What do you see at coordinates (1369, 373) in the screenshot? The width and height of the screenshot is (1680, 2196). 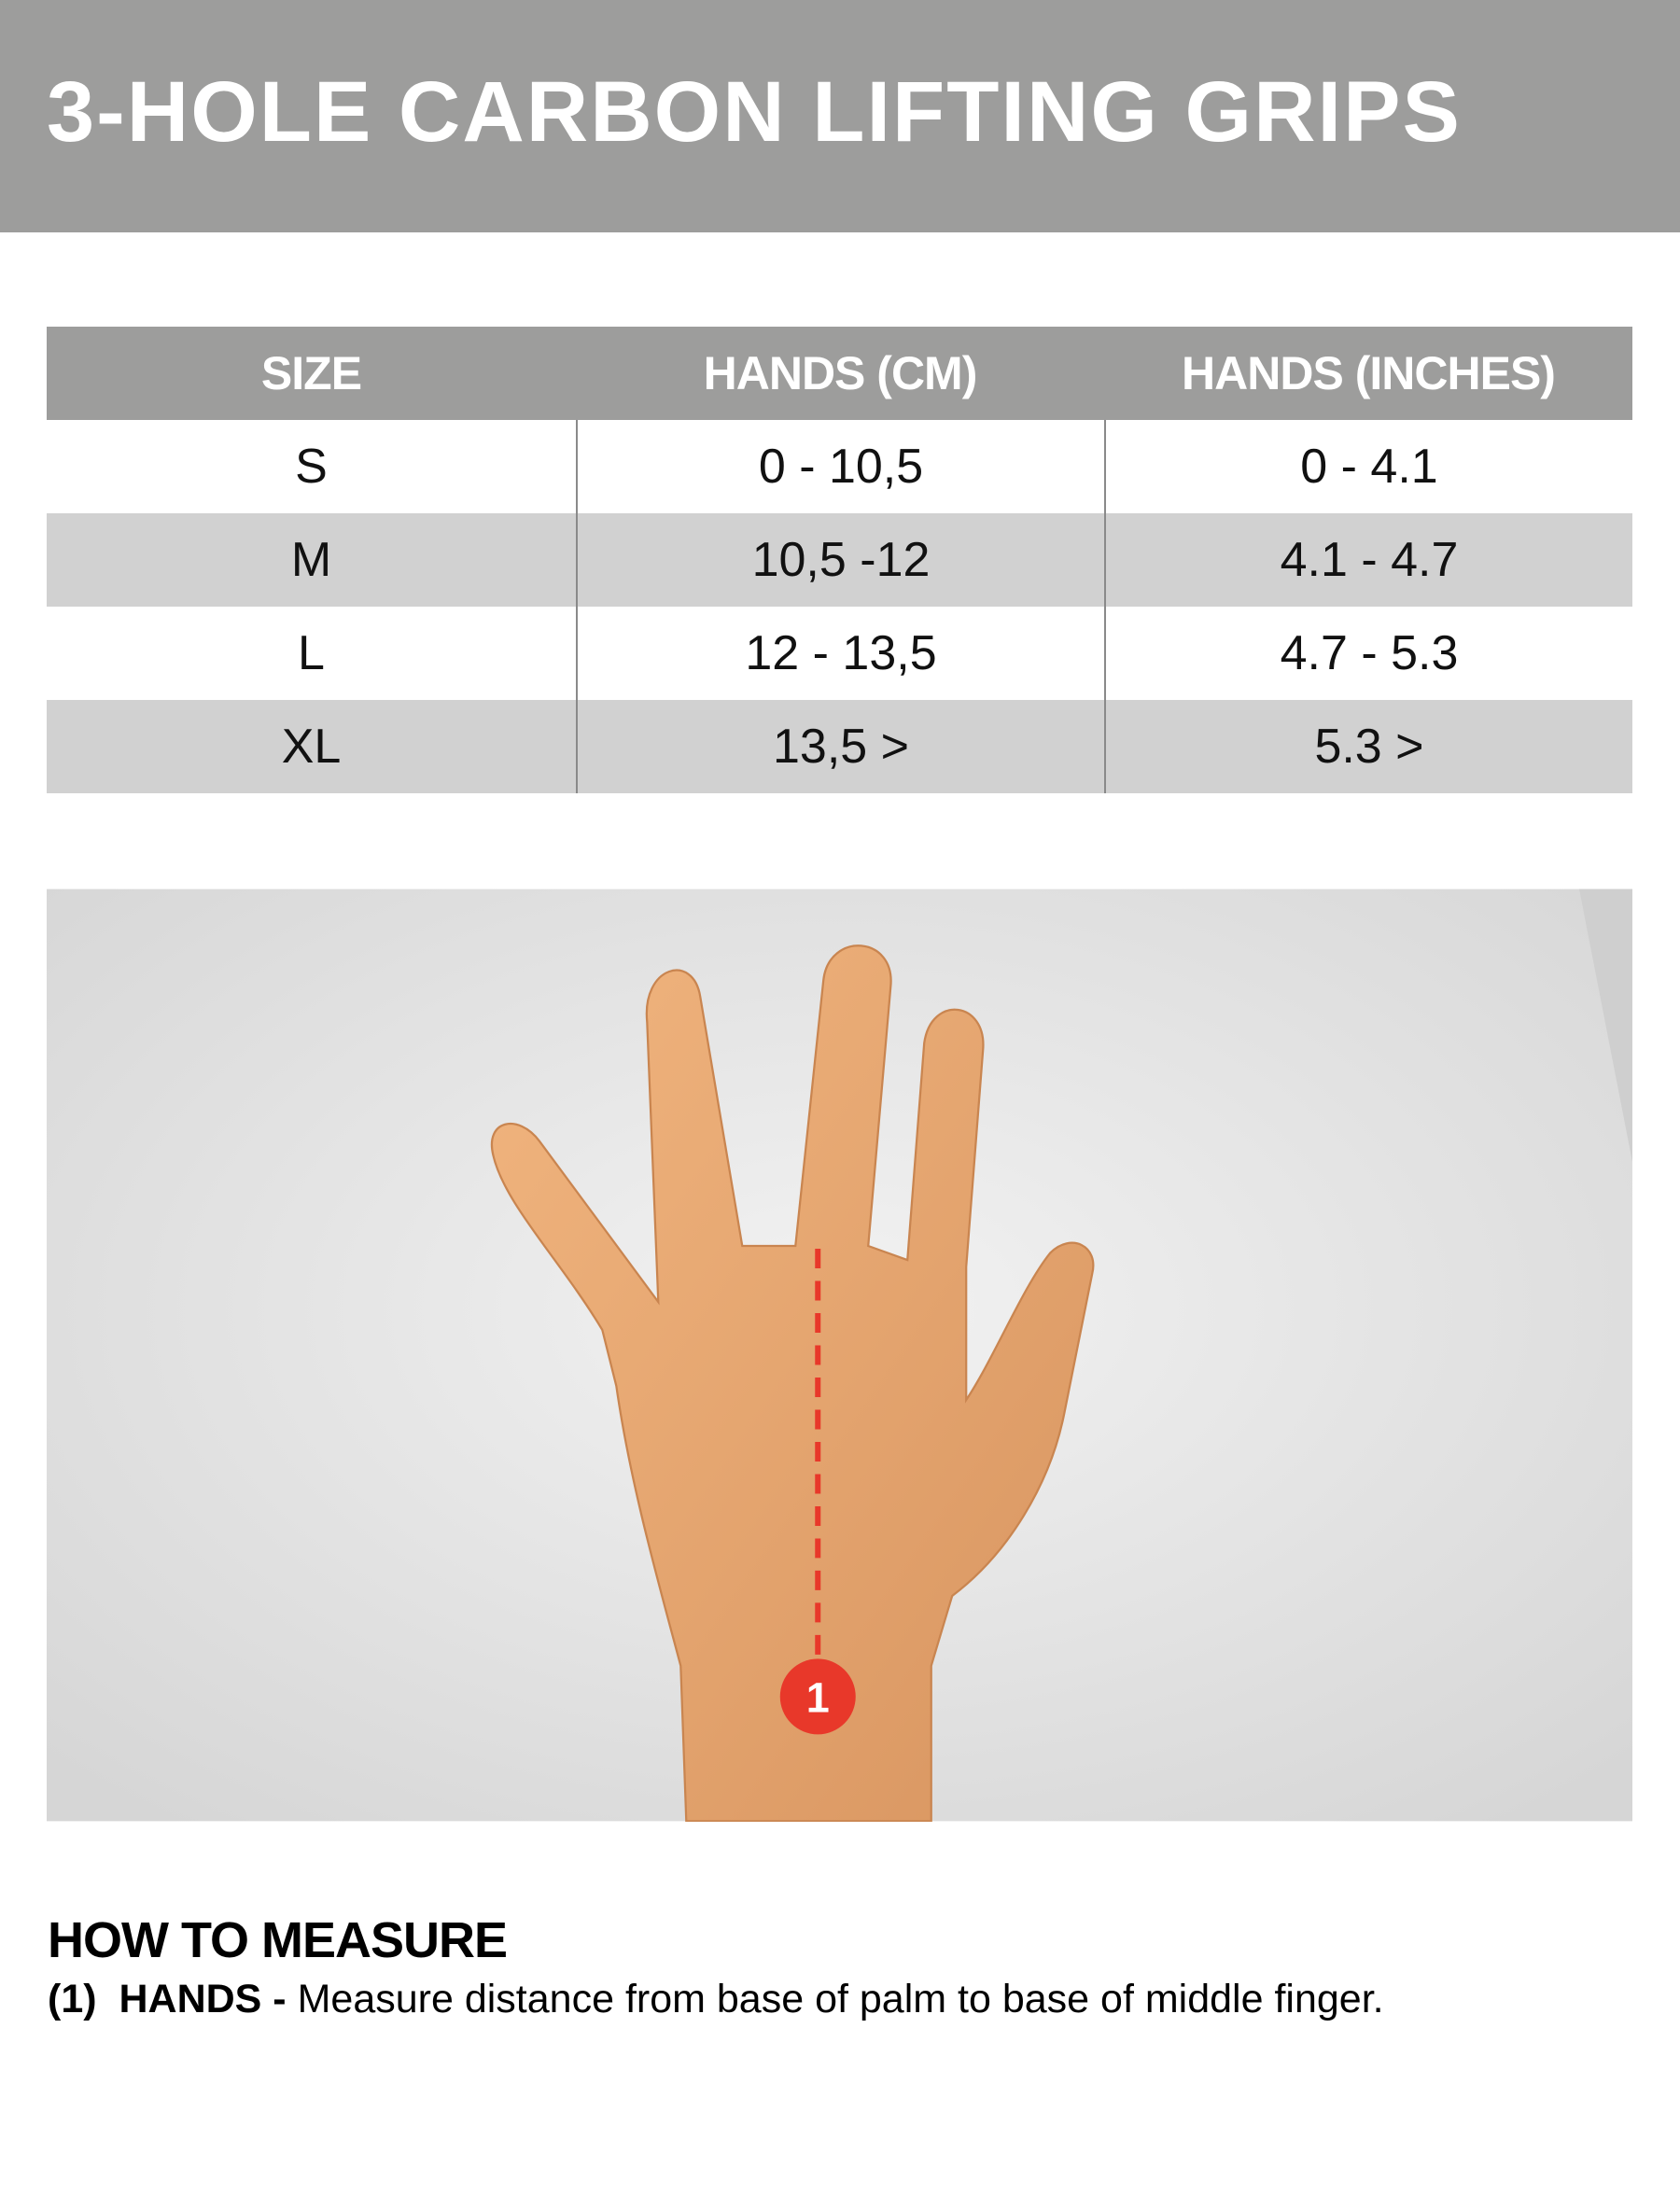 I see `header-hands-inches: HANDS (INCHES)` at bounding box center [1369, 373].